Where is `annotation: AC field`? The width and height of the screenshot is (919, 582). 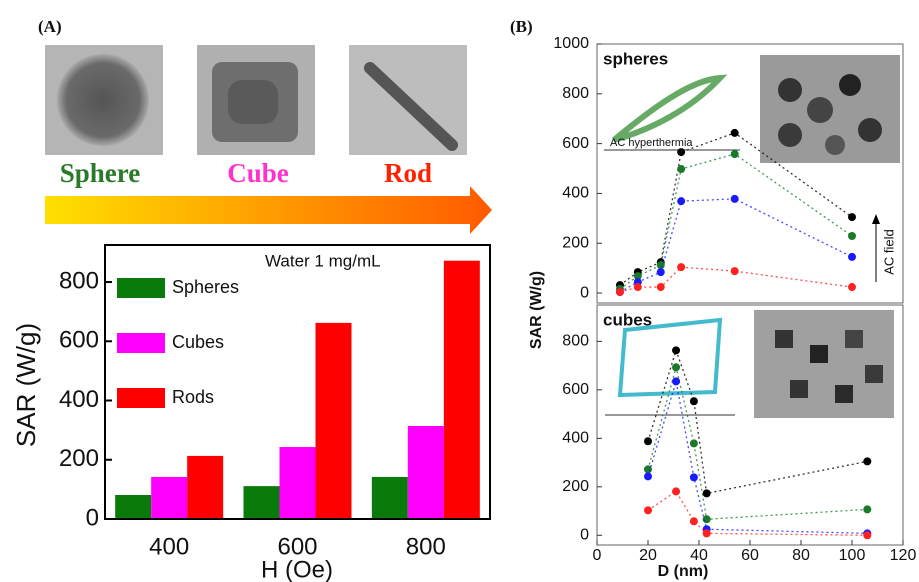 annotation: AC field is located at coordinates (888, 252).